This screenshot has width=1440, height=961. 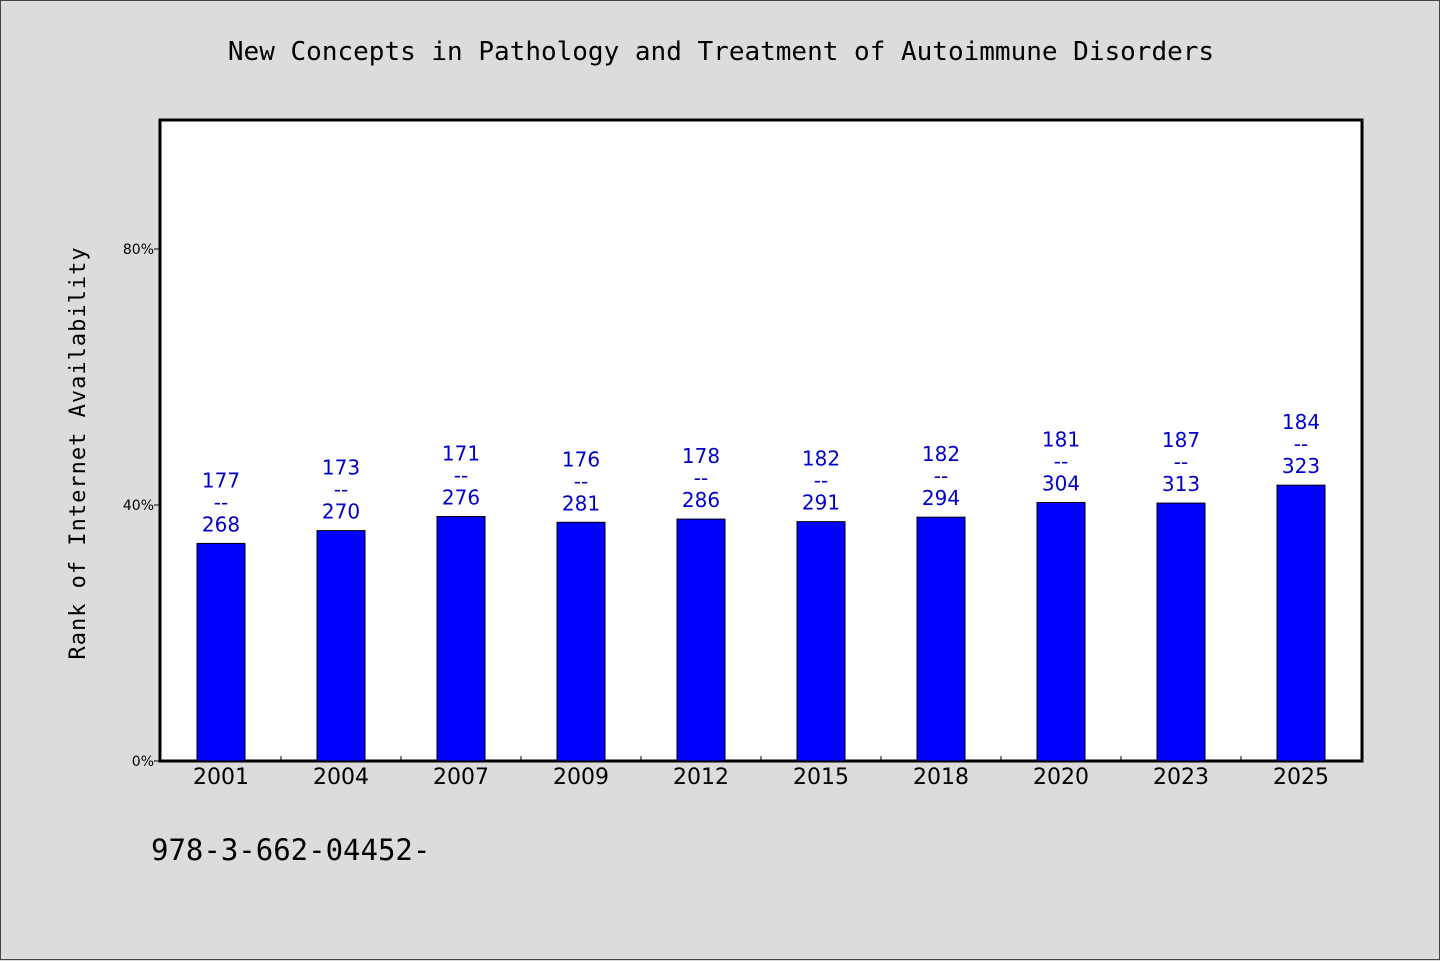 What do you see at coordinates (1301, 777) in the screenshot?
I see `x-tick-label: 2025` at bounding box center [1301, 777].